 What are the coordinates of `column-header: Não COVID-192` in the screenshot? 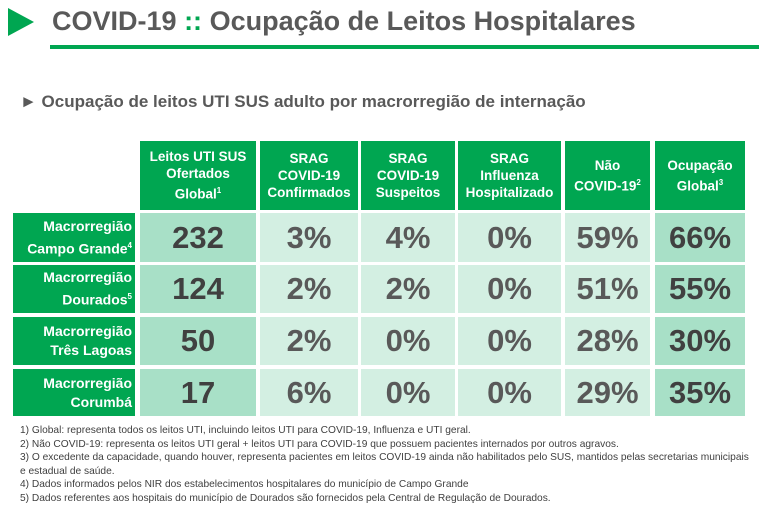 It's located at (607, 175).